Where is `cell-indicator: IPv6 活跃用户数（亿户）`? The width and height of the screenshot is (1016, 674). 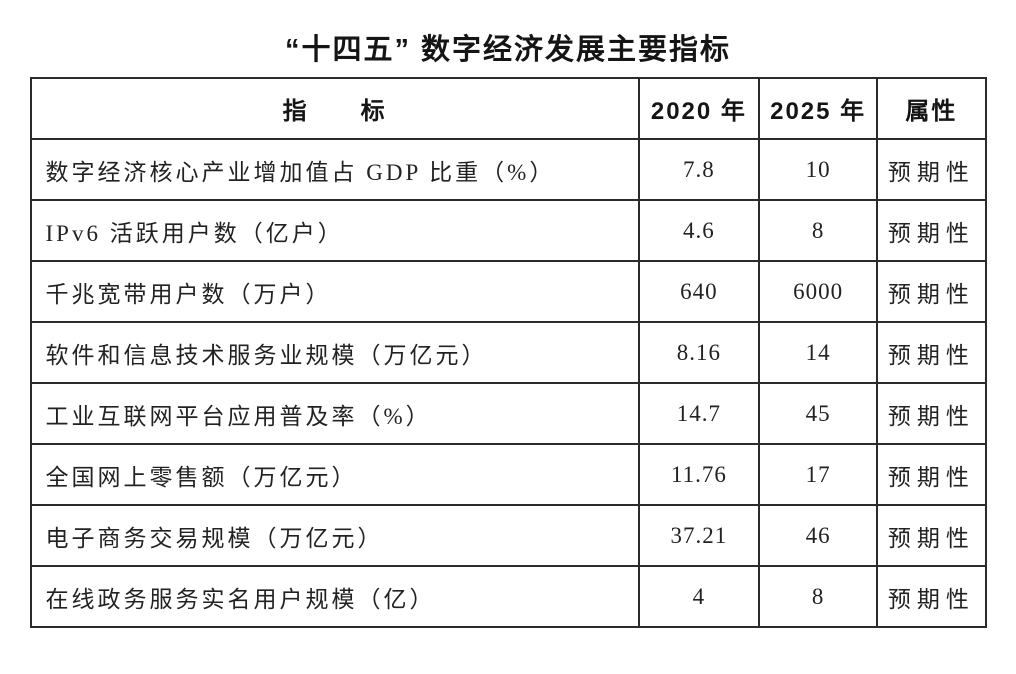
cell-indicator: IPv6 活跃用户数（亿户） is located at coordinates (334, 230).